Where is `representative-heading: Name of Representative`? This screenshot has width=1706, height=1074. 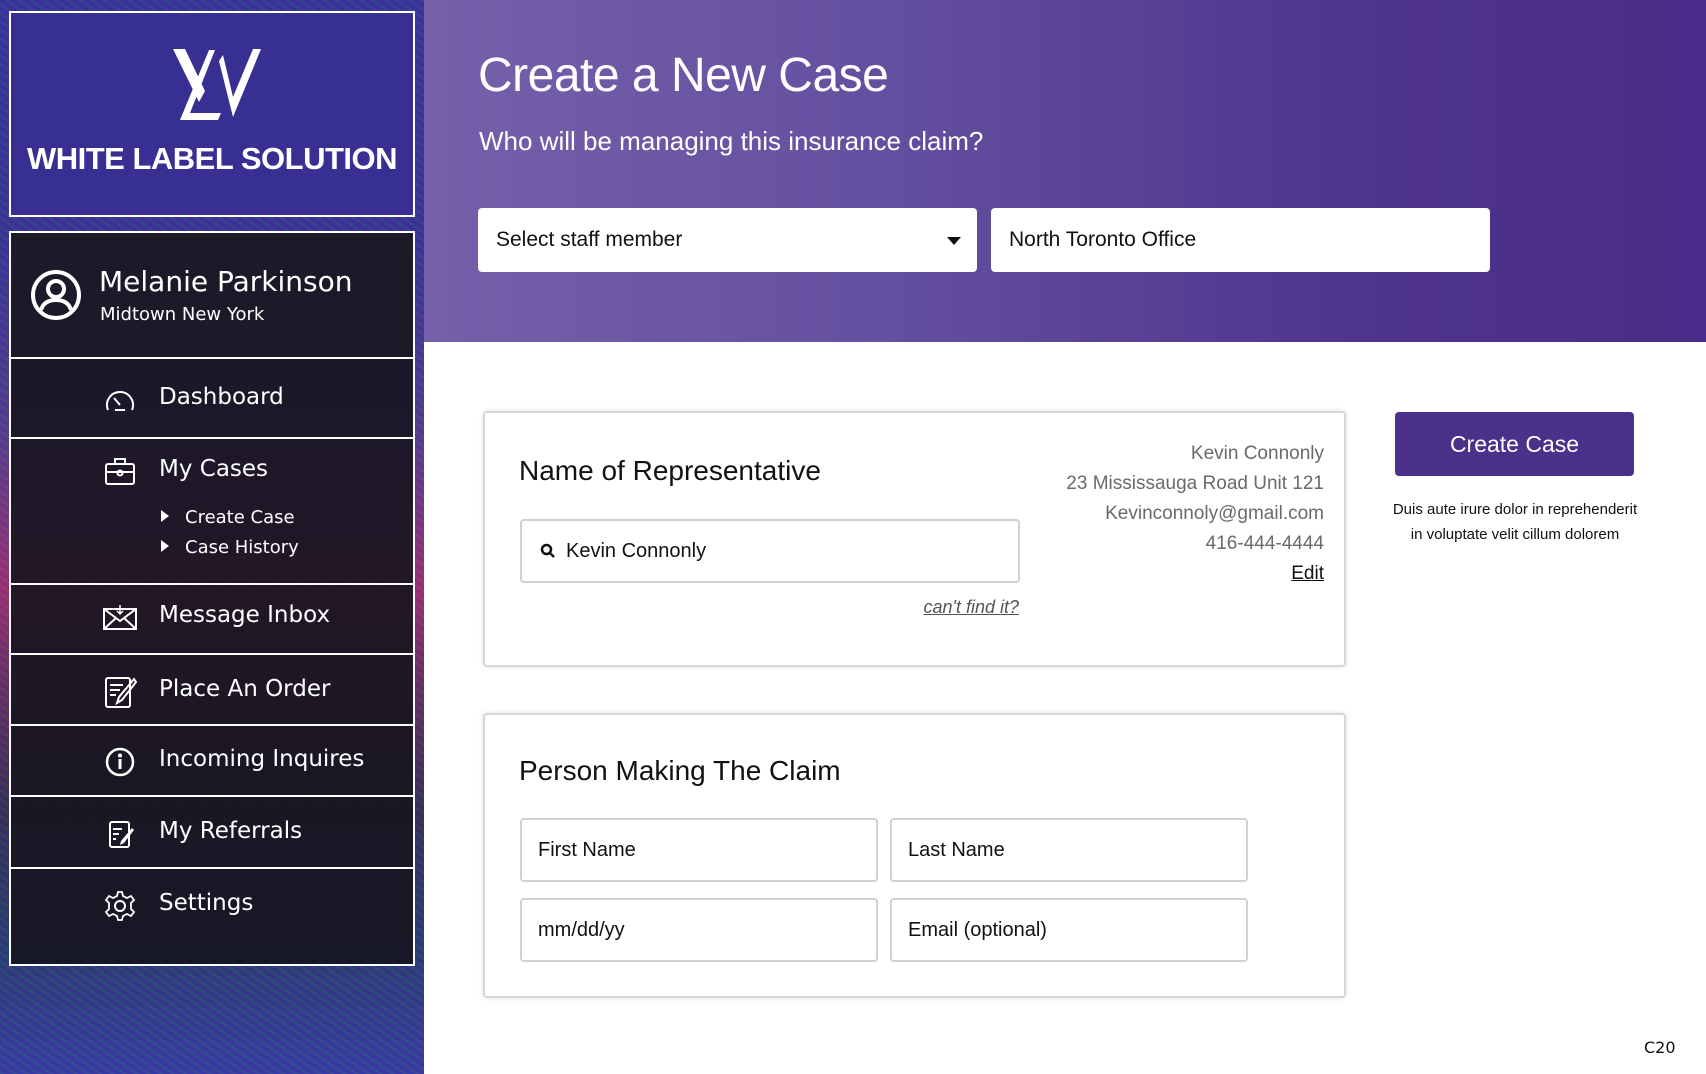
representative-heading: Name of Representative is located at coordinates (670, 470).